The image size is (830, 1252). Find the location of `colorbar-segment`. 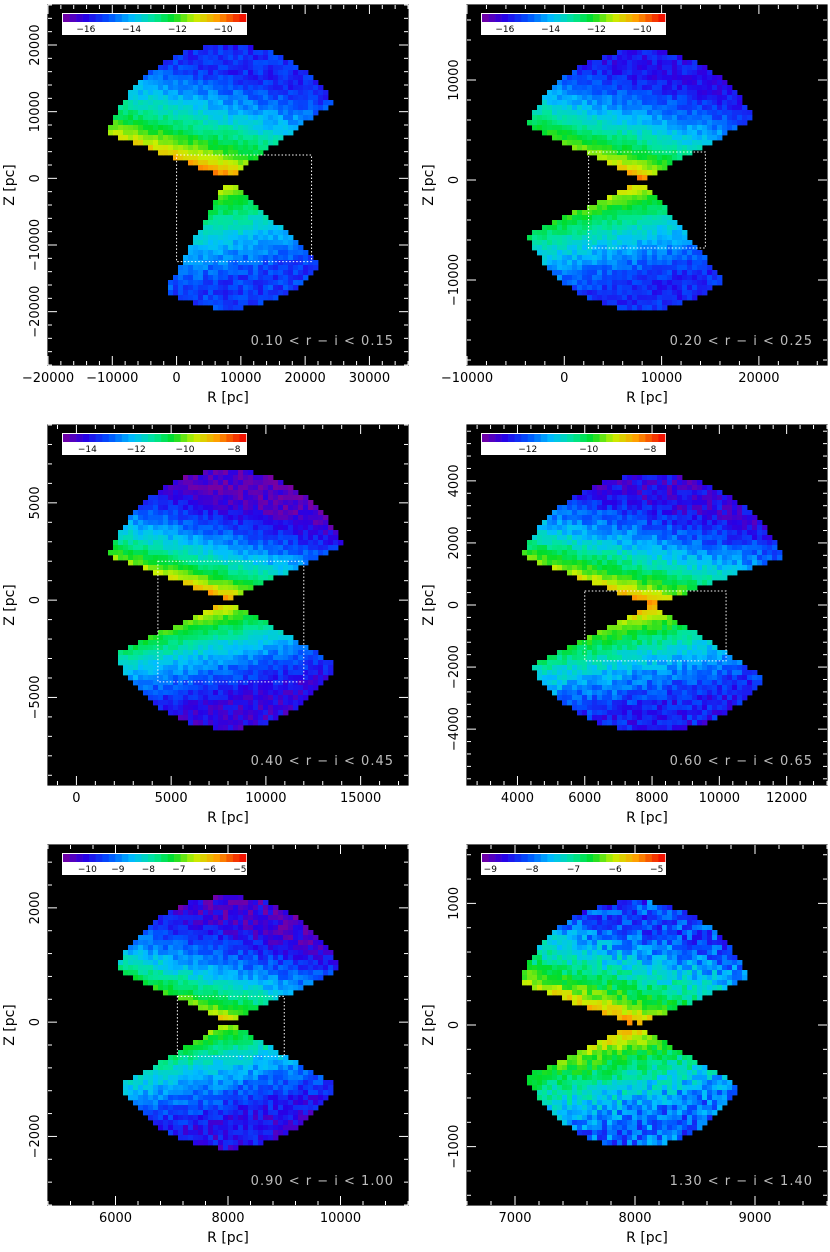

colorbar-segment is located at coordinates (629, 18).